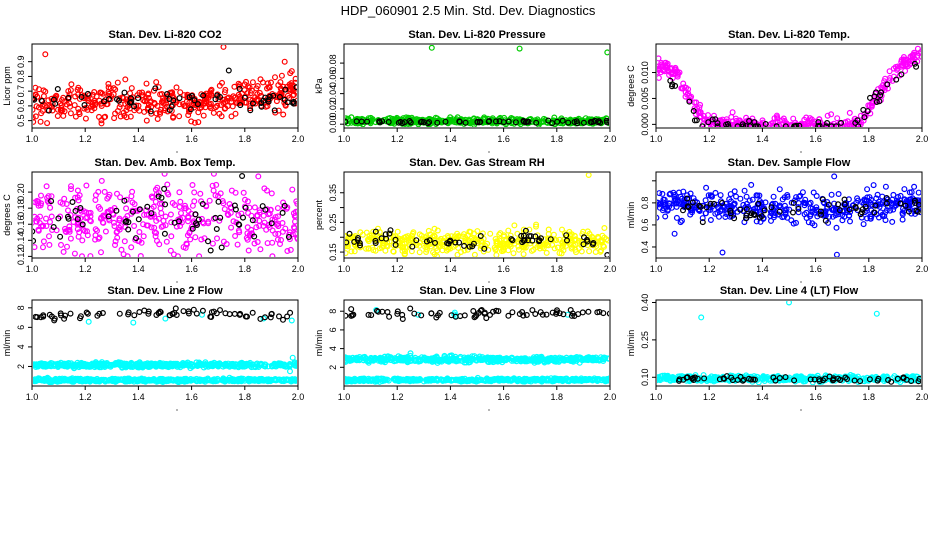  What do you see at coordinates (333, 94) in the screenshot?
I see `y-tick-label: 0.04` at bounding box center [333, 94].